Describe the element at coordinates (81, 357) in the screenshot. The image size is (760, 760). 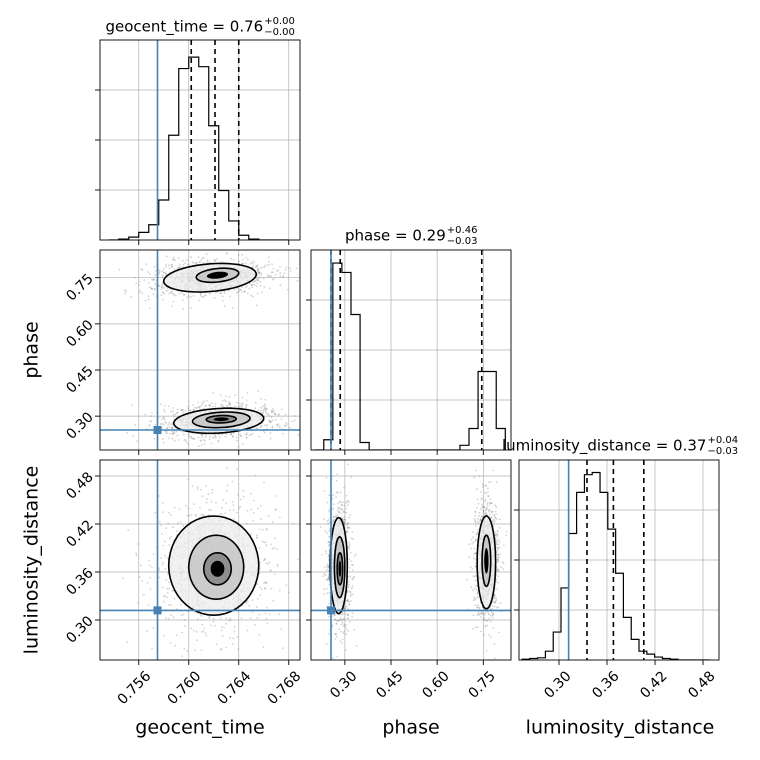
I see `y-ticks-phase: 0.300.450.600.75` at that location.